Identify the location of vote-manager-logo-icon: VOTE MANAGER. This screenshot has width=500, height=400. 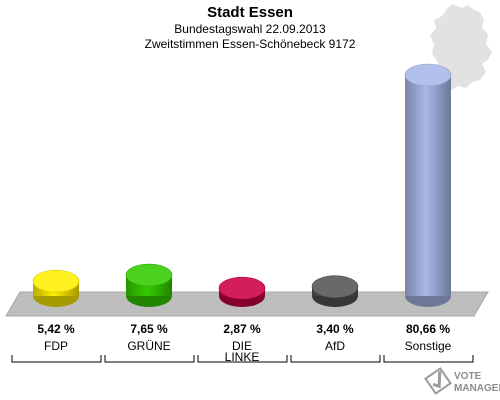
(462, 381).